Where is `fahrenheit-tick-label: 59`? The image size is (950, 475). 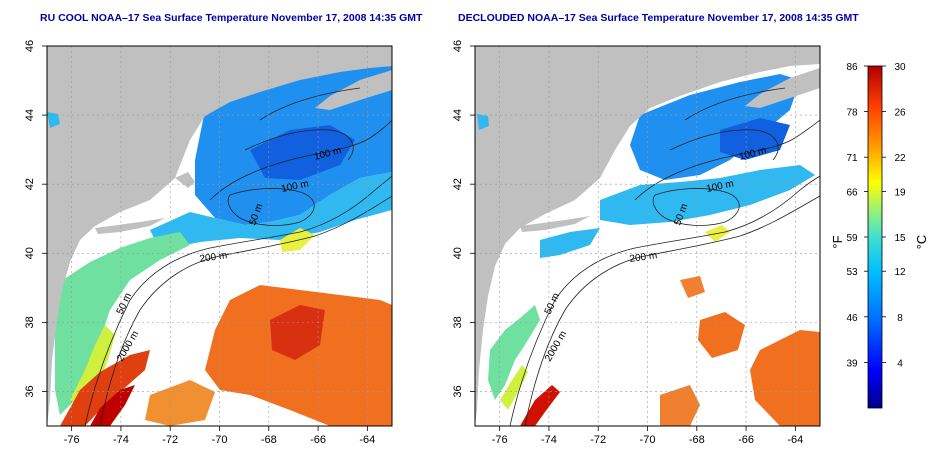 fahrenheit-tick-label: 59 is located at coordinates (852, 238).